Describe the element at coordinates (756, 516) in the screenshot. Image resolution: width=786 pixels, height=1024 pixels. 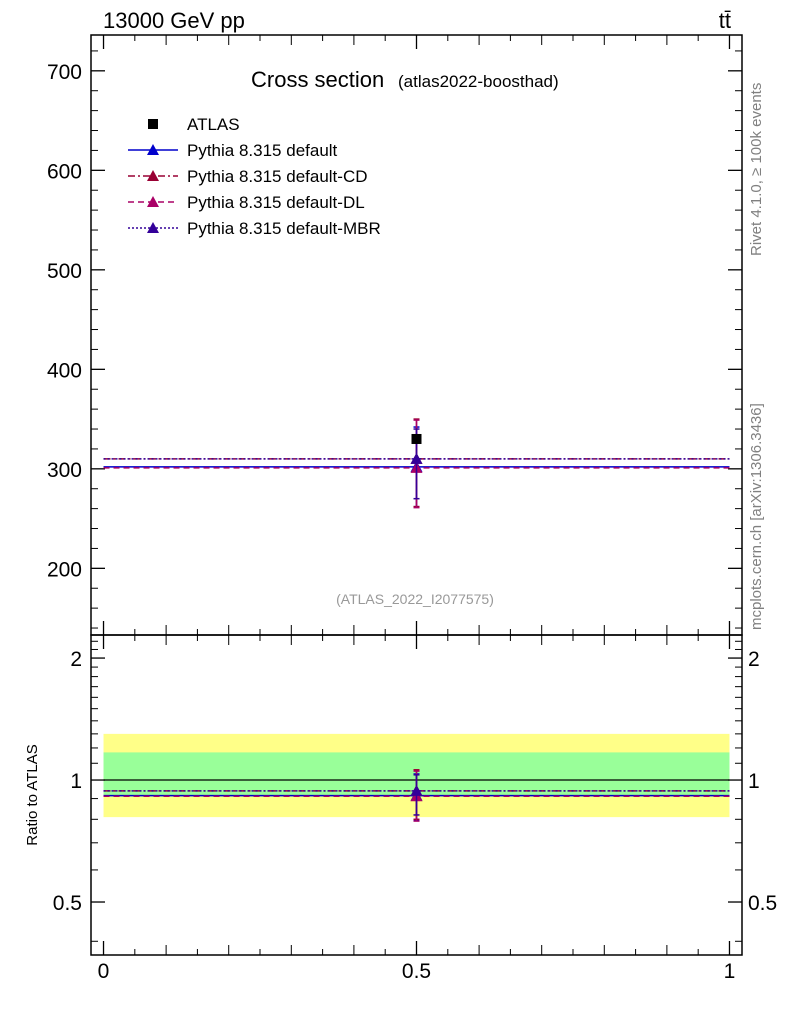
I see `mcplots-label: mcplots.cern.ch [arXiv:1306.3436]` at that location.